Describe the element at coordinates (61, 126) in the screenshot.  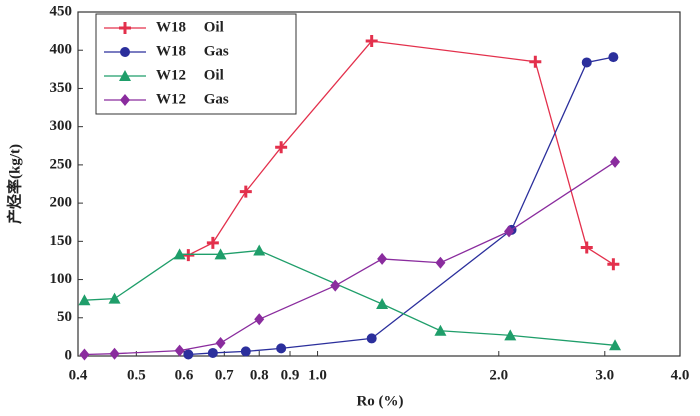
I see `y-tick-label: 300` at that location.